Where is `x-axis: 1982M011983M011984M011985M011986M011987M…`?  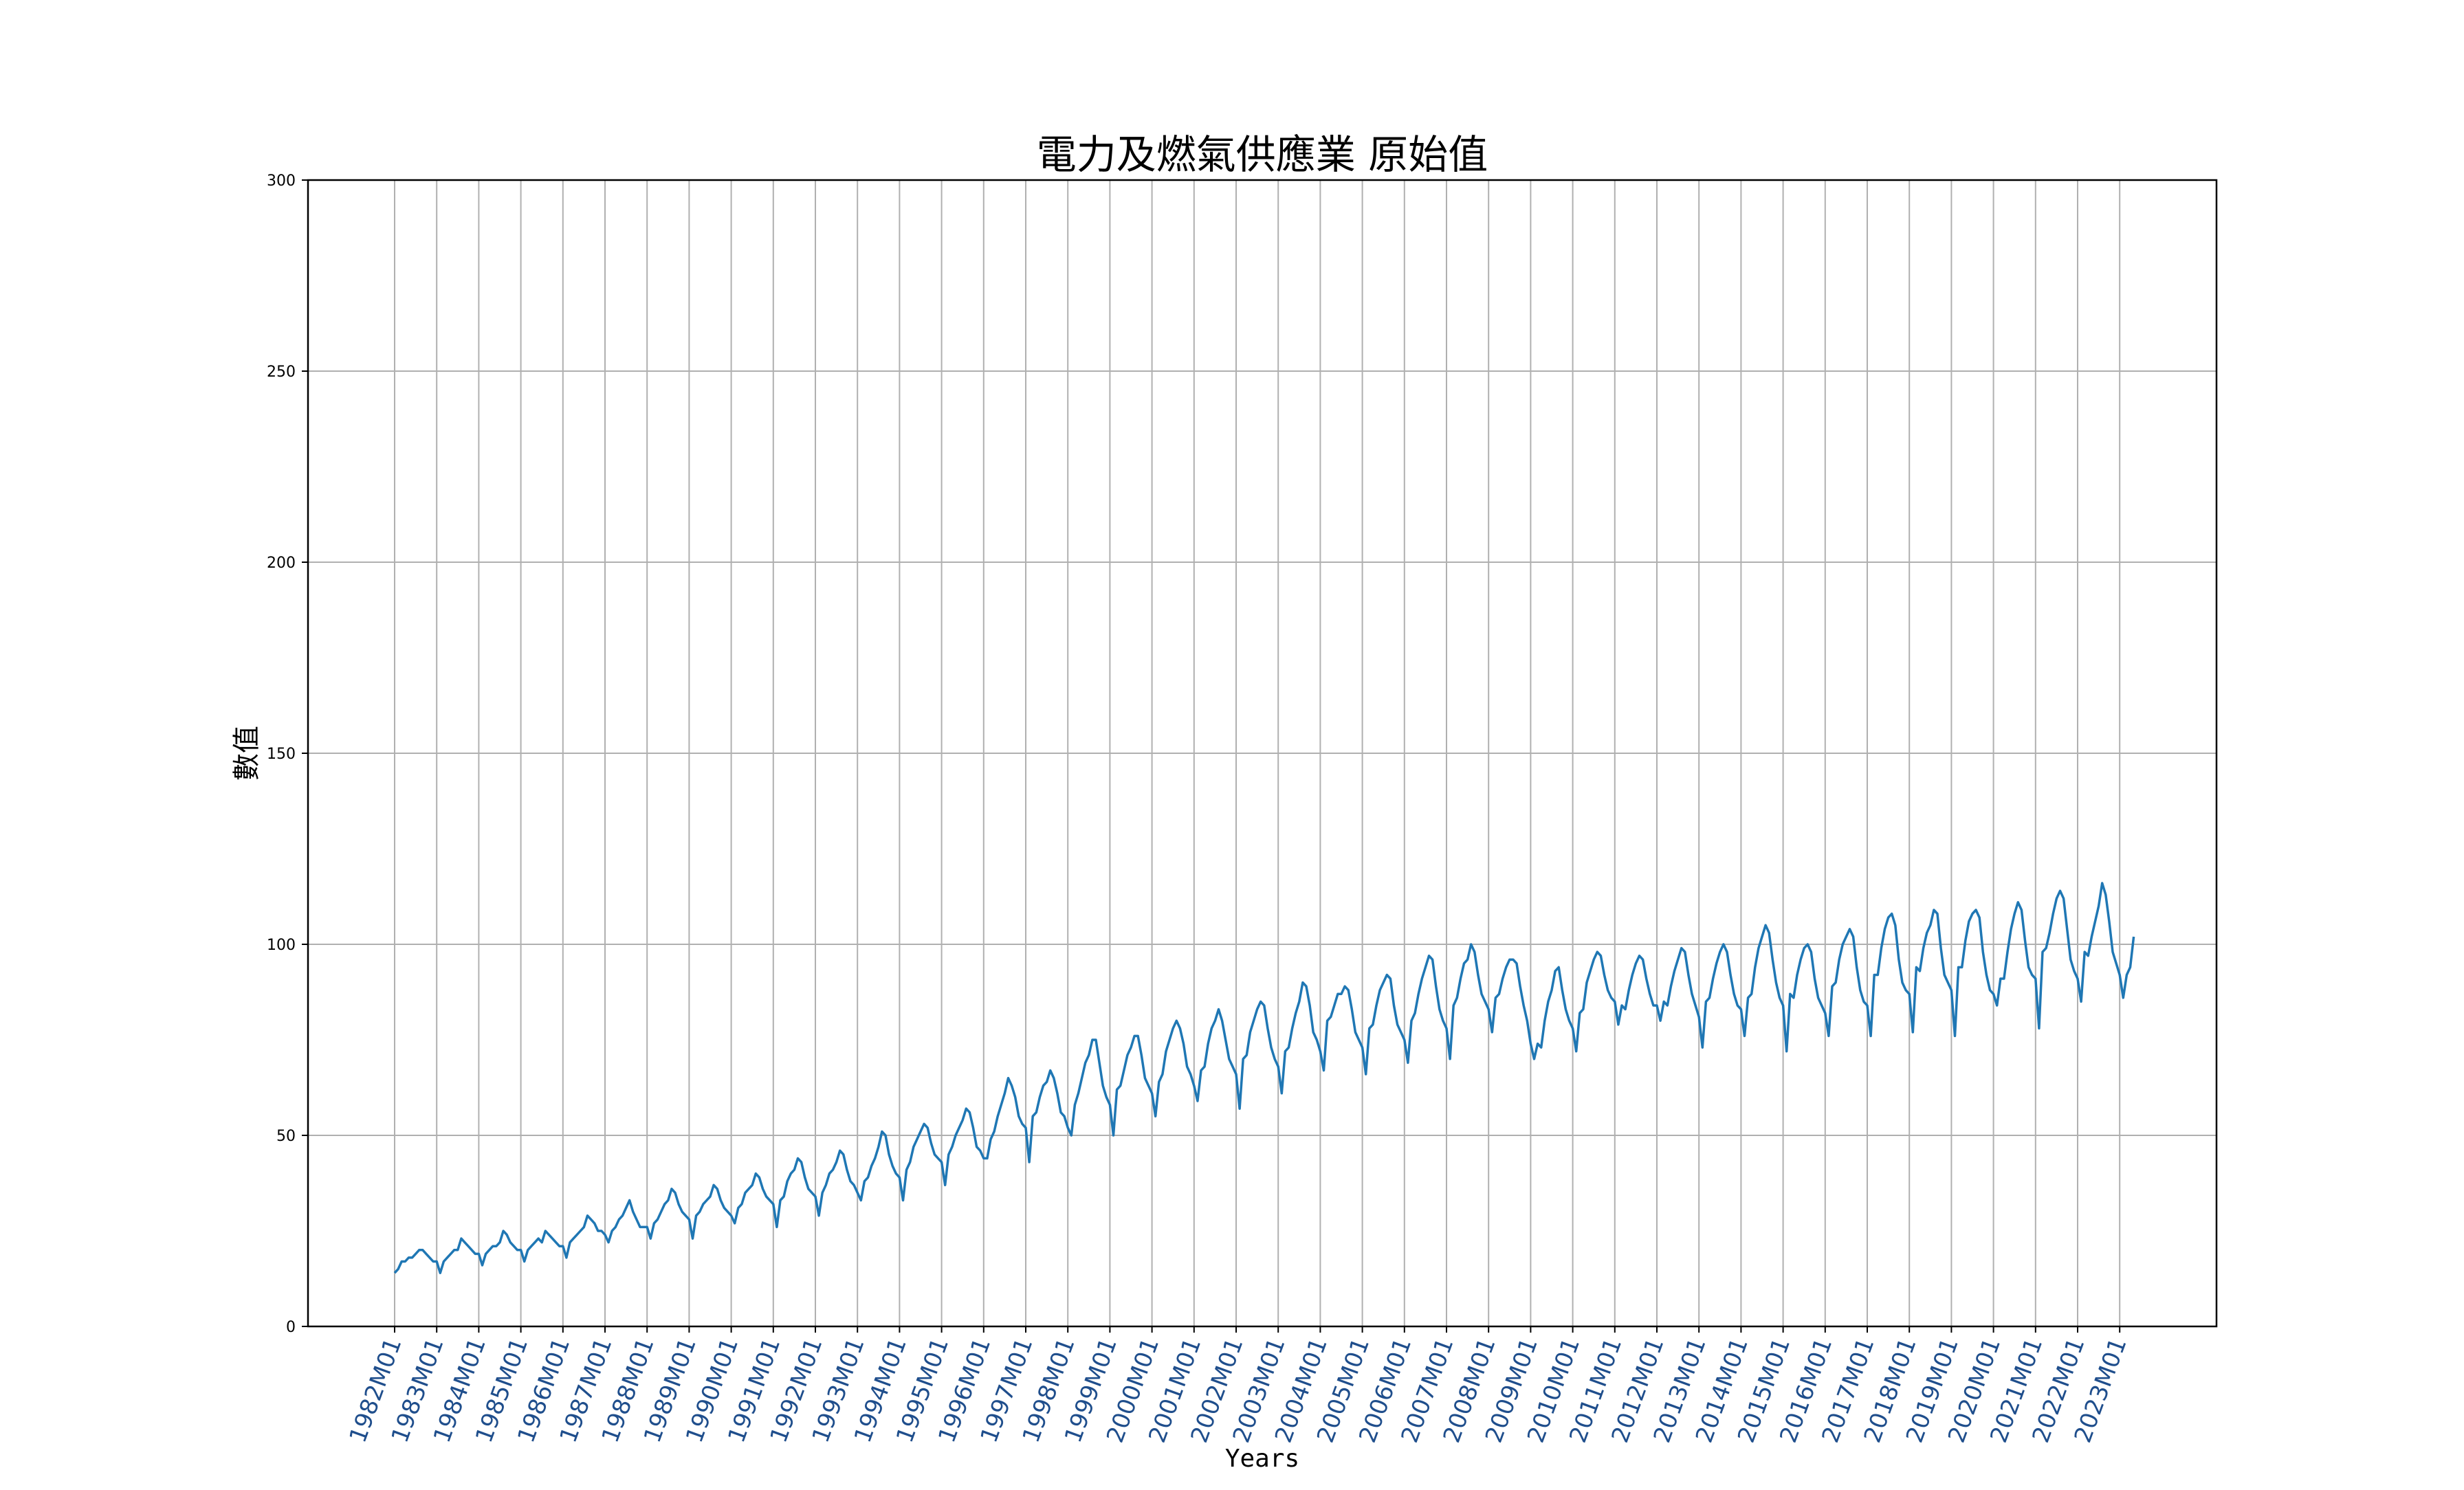 x-axis: 1982M011983M011984M011985M011986M011987M… is located at coordinates (1238, 1386).